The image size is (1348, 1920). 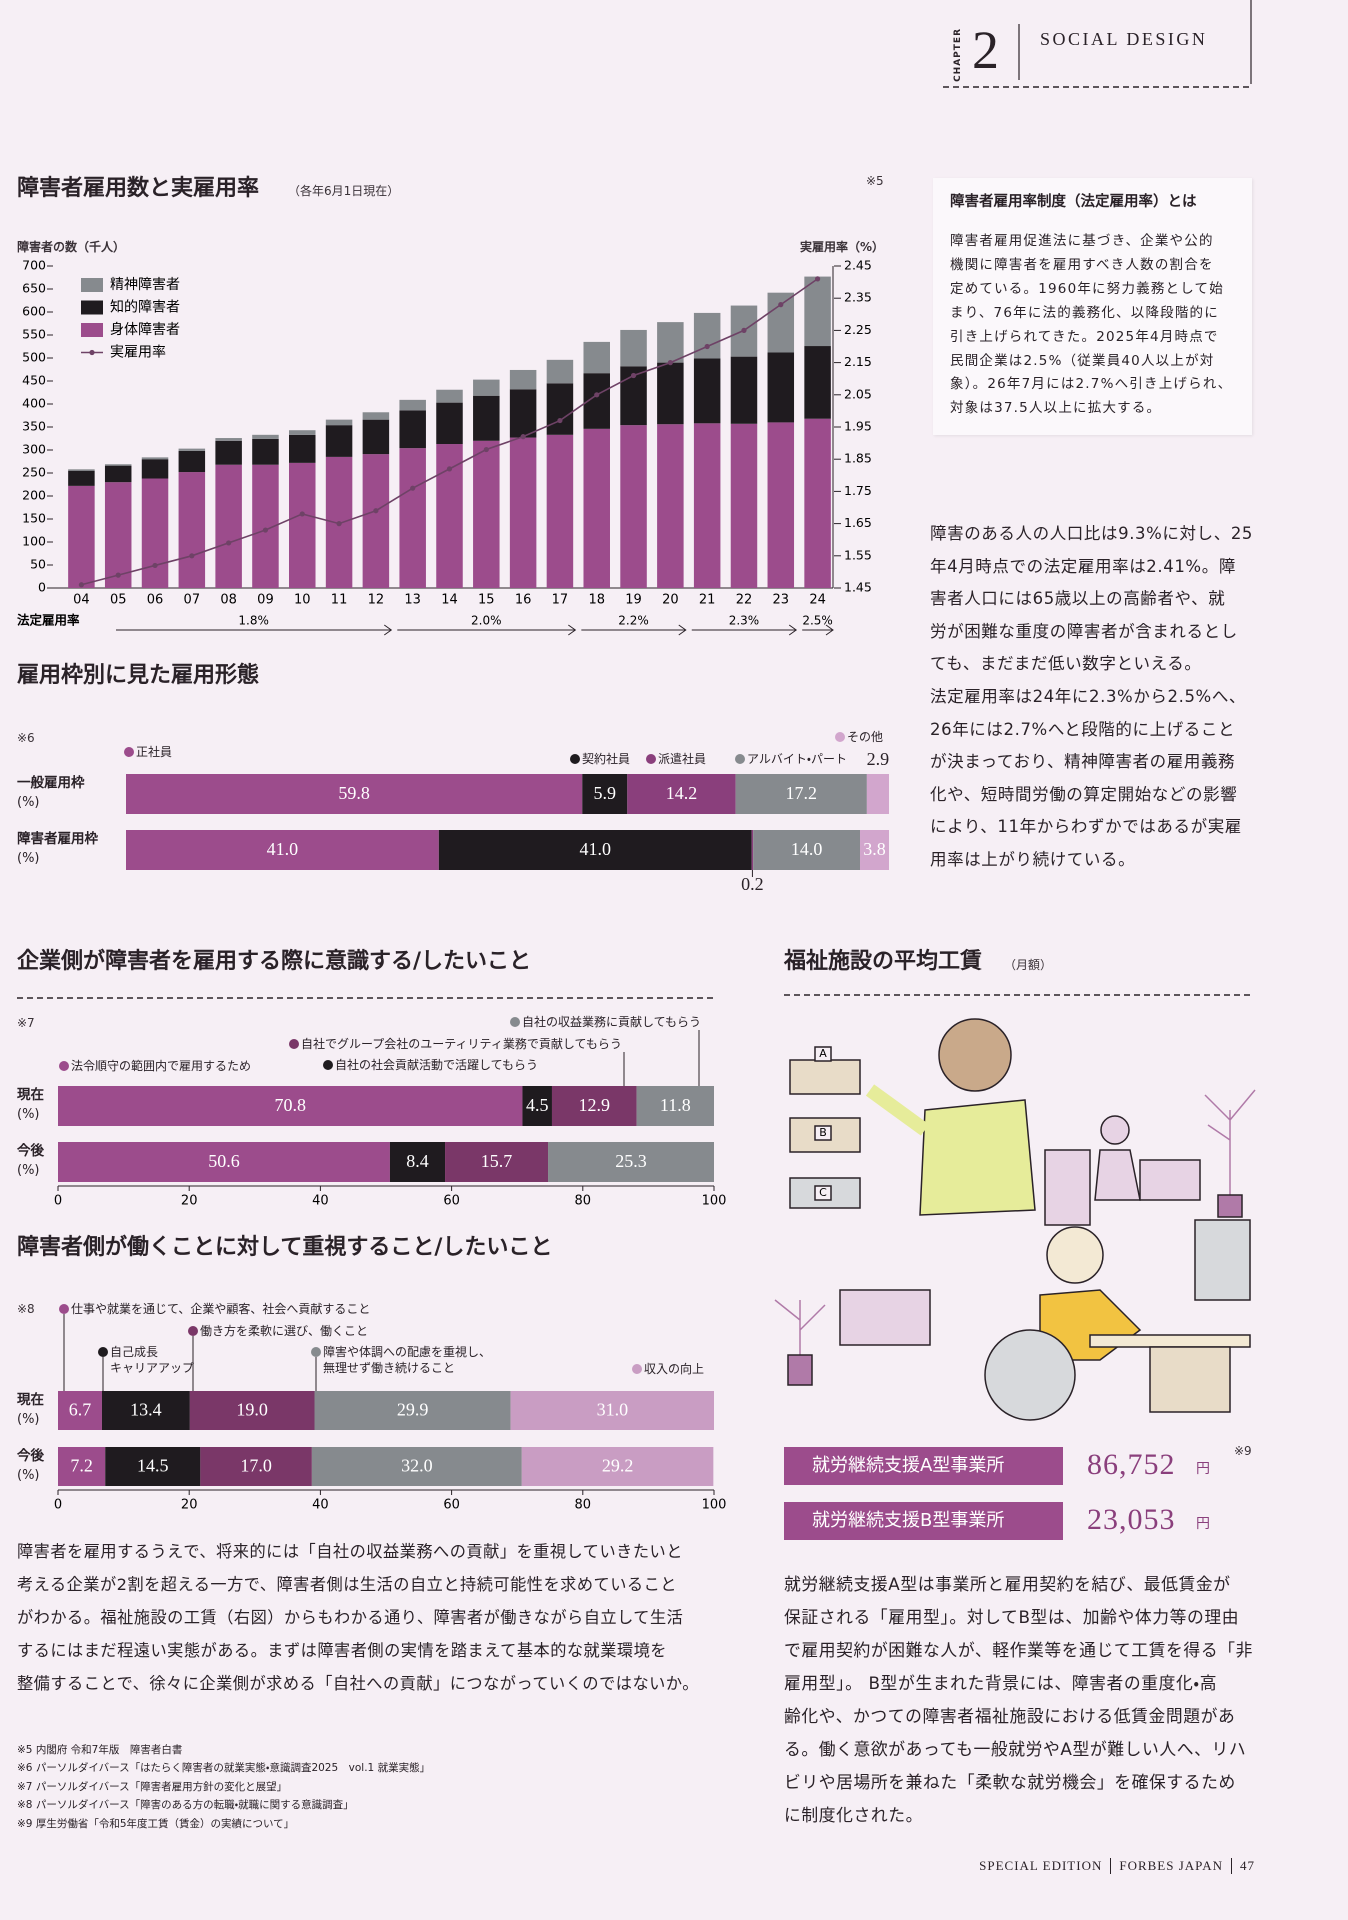 I want to click on x-tick-label: 0, so click(x=58, y=1505).